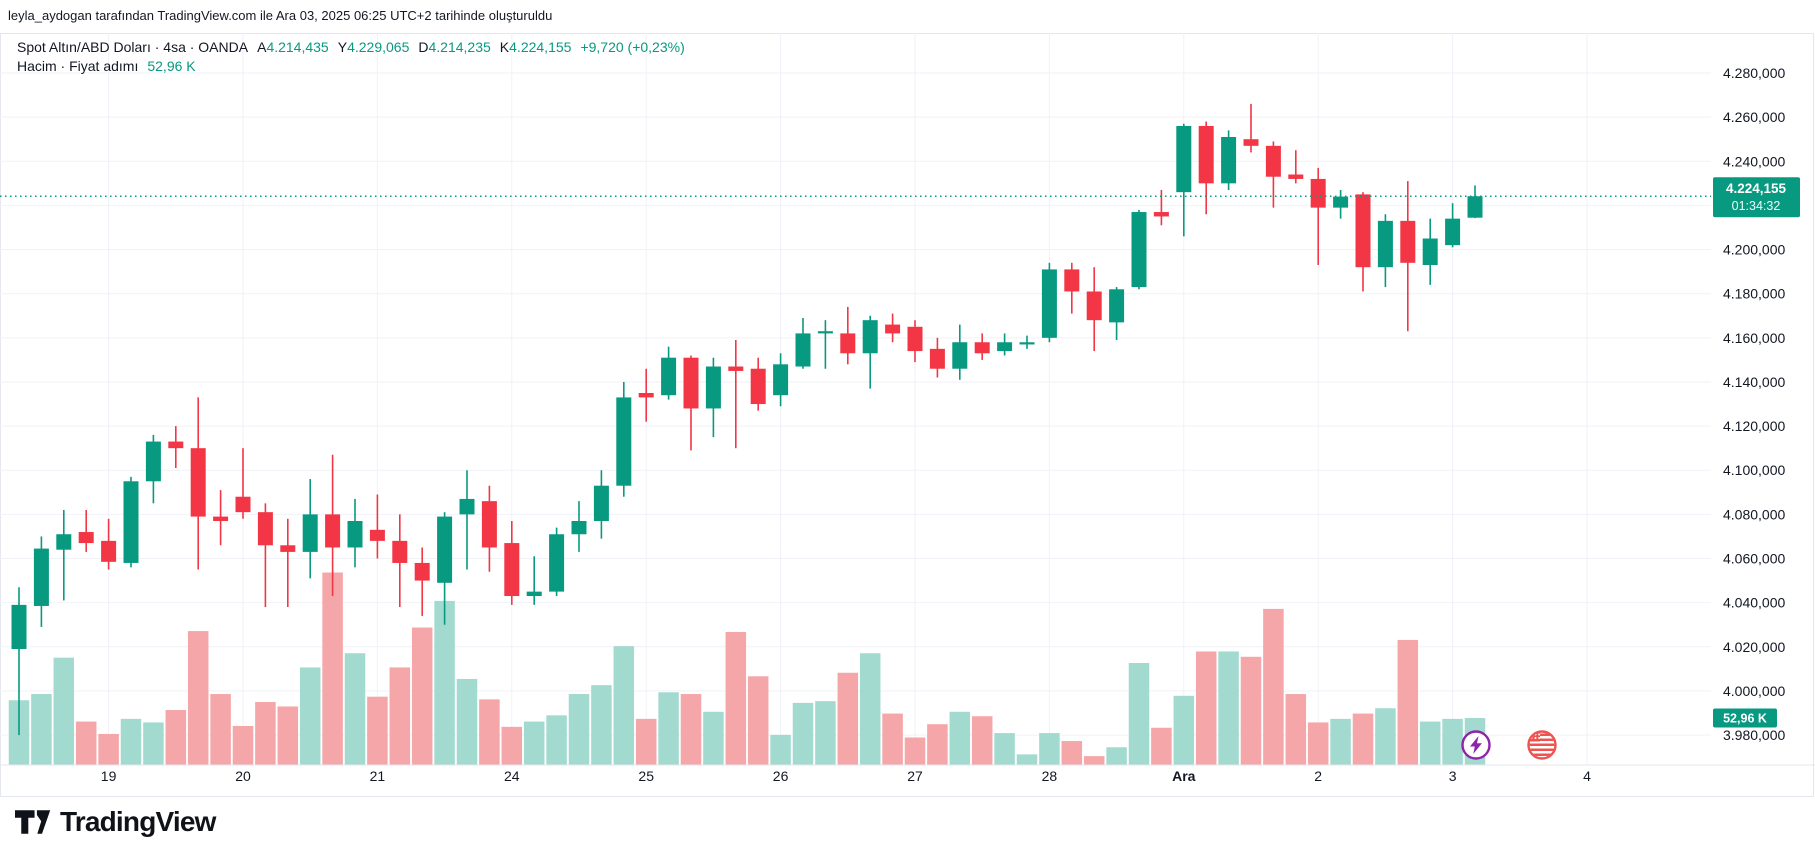 Image resolution: width=1815 pixels, height=868 pixels. Describe the element at coordinates (115, 822) in the screenshot. I see `tradingview-logo: TradingView` at that location.